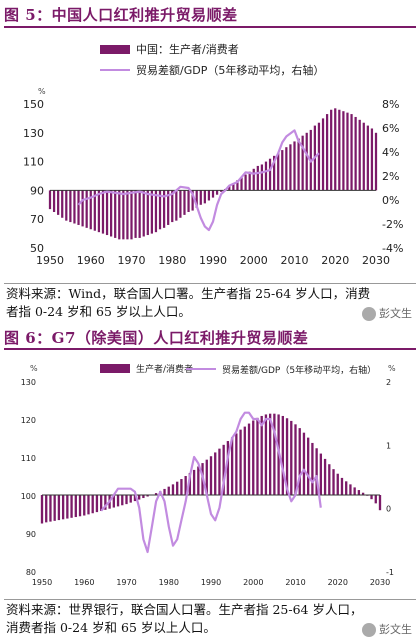  I want to click on bar-2021, so click(339, 150).